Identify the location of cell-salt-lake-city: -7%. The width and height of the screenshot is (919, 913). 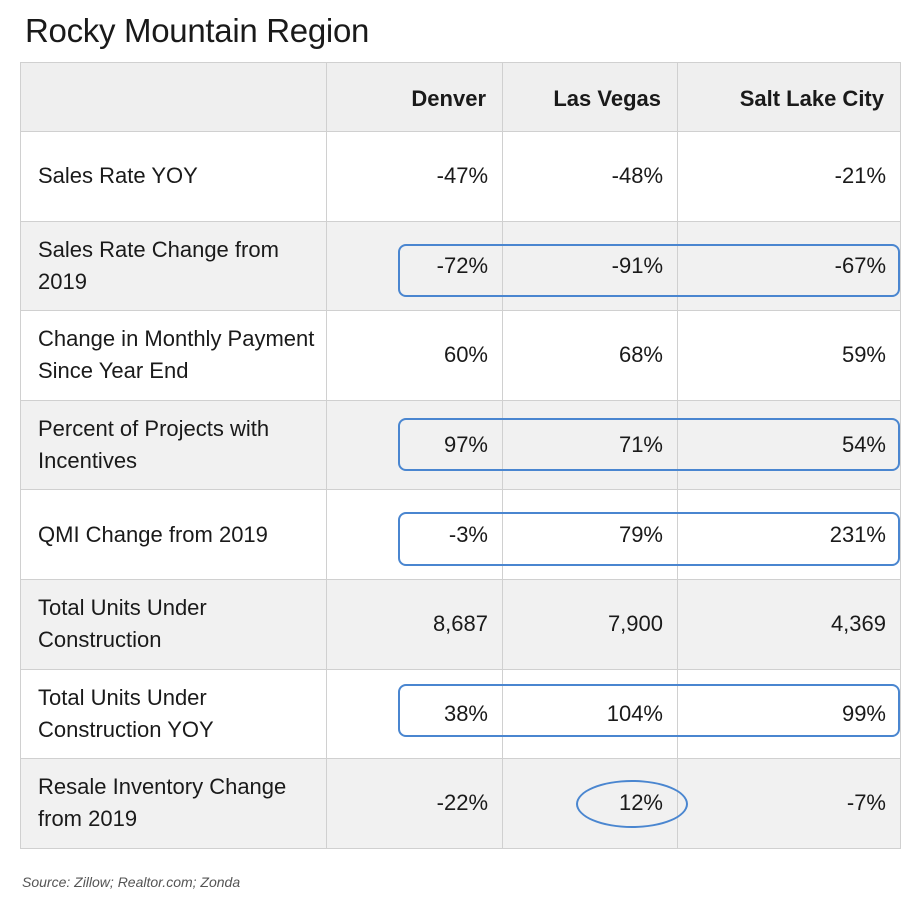
(789, 803).